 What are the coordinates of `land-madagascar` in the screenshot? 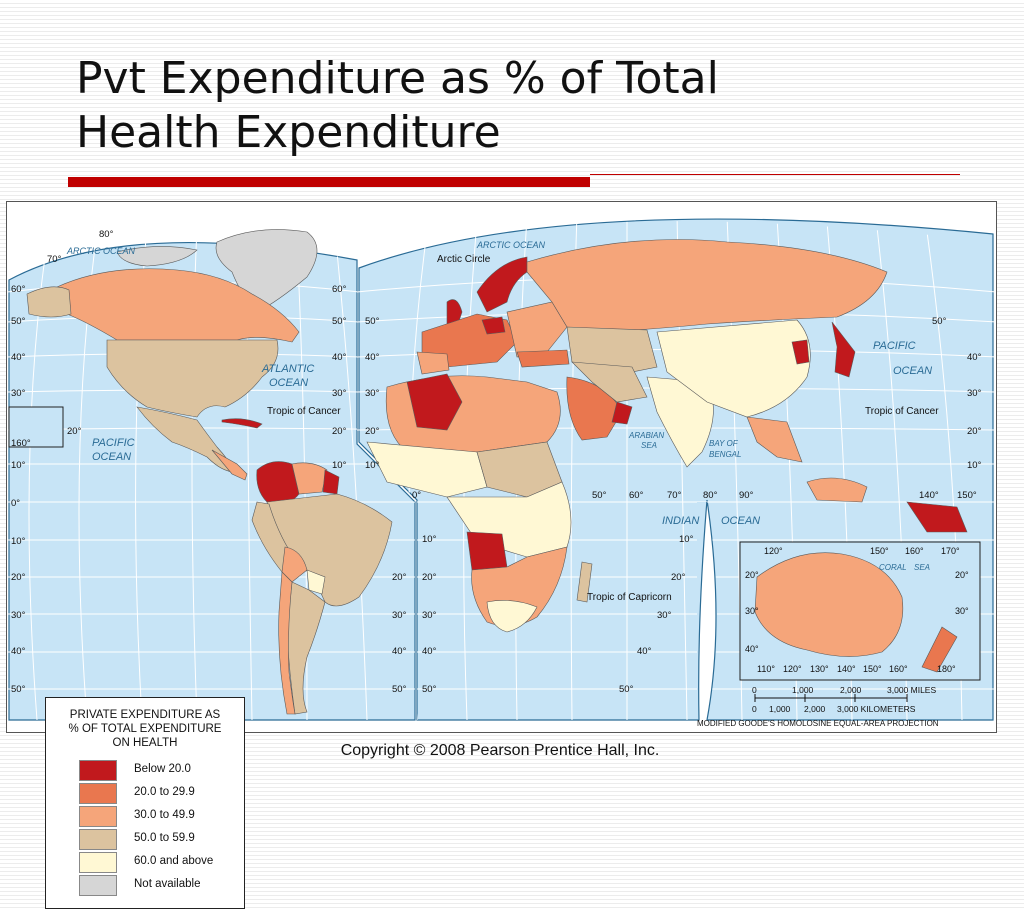 It's located at (584, 582).